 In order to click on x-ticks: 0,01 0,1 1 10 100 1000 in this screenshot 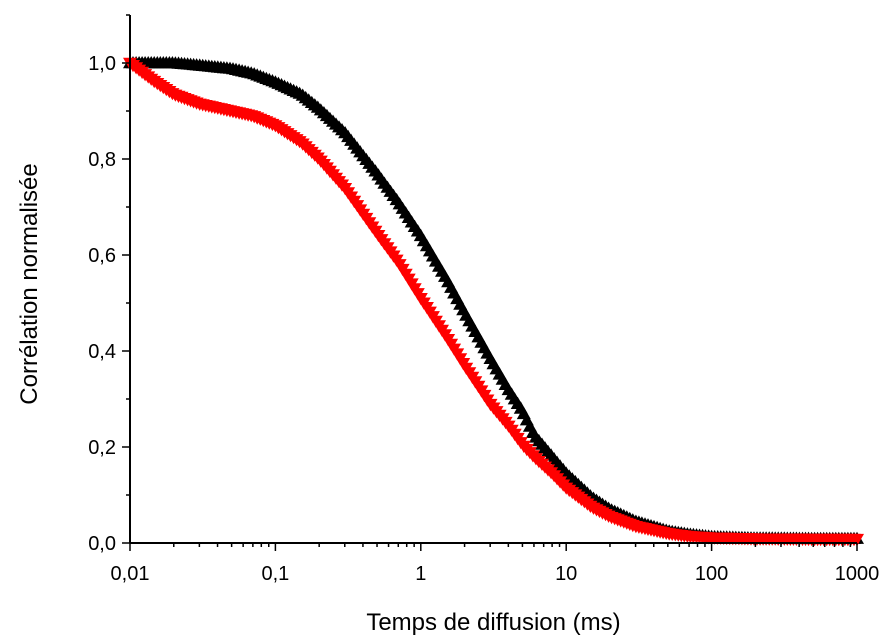, I will do `click(495, 564)`.